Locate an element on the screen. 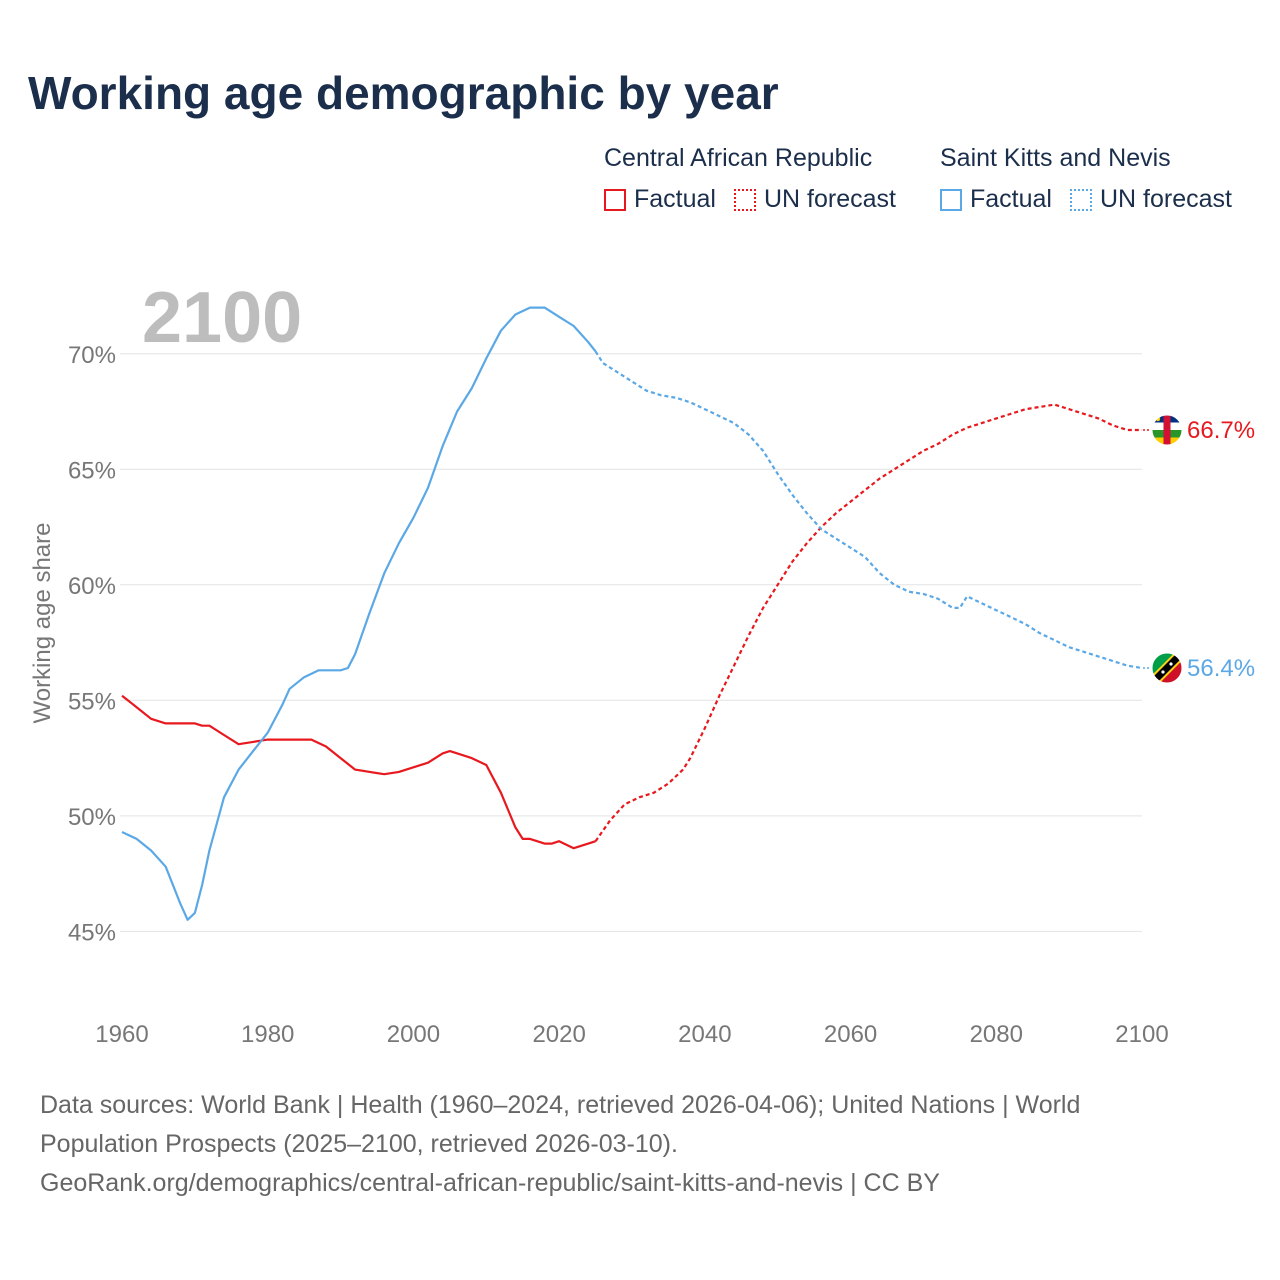 This screenshot has width=1280, height=1280. x-tick-label: 1980 is located at coordinates (267, 1034).